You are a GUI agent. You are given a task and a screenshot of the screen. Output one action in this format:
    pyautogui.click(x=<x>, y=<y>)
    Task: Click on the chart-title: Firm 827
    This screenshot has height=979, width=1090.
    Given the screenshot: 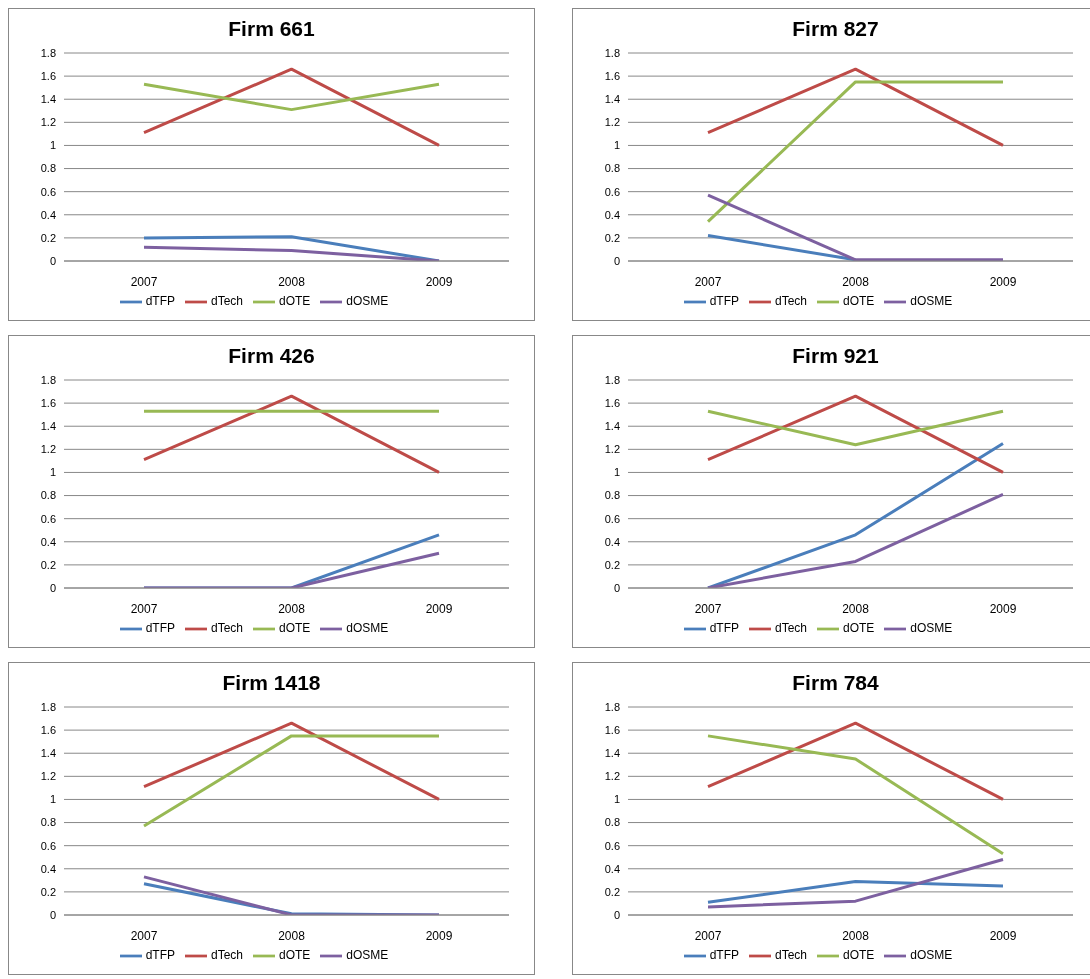 What is the action you would take?
    pyautogui.click(x=835, y=29)
    